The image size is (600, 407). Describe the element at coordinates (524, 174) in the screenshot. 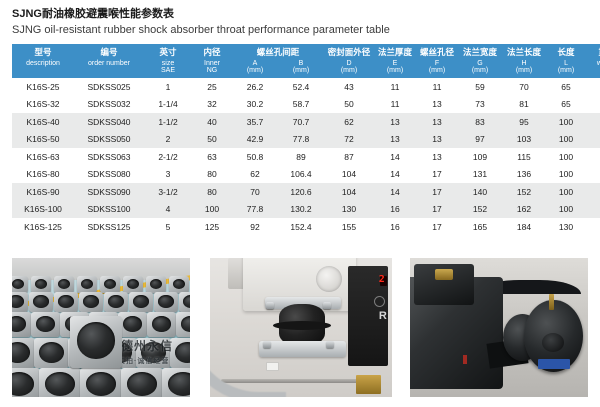

I see `table-cell: 136` at that location.